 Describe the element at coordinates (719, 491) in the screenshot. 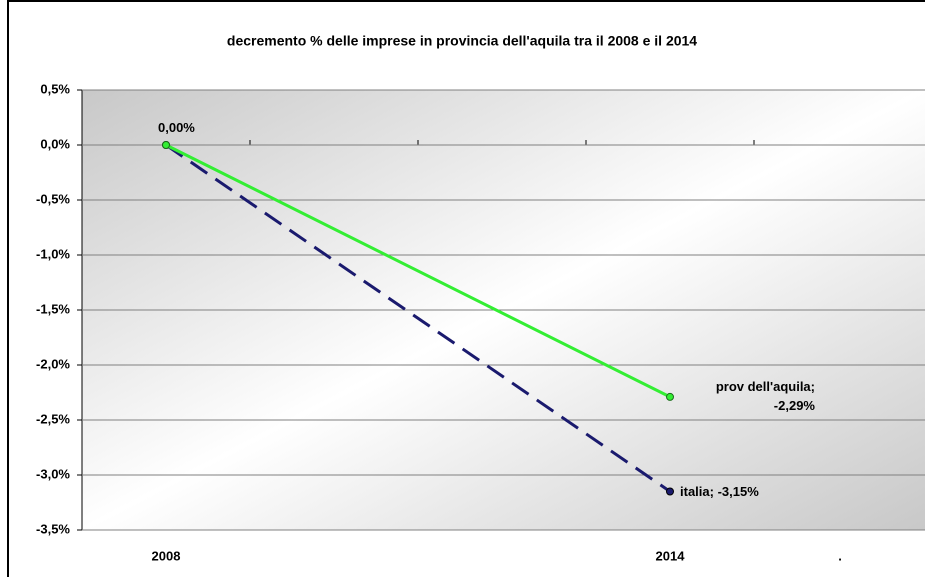

I see `data-label: italia; -3,15%` at that location.